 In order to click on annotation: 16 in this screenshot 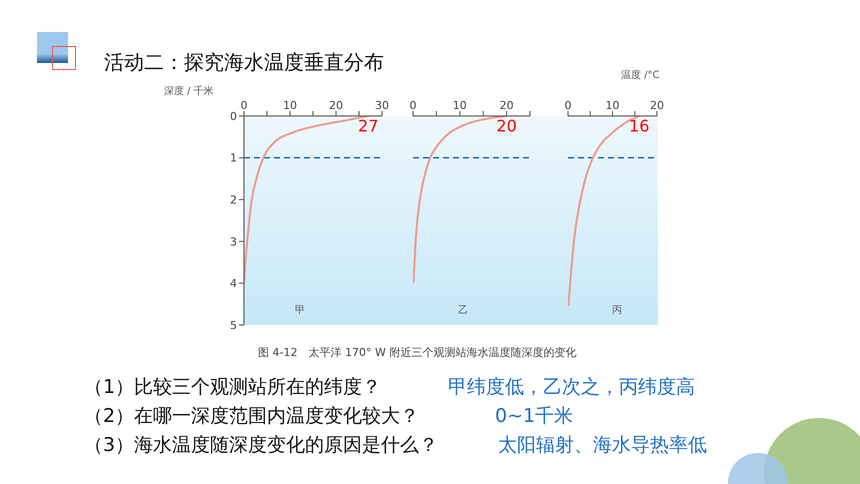, I will do `click(639, 126)`.